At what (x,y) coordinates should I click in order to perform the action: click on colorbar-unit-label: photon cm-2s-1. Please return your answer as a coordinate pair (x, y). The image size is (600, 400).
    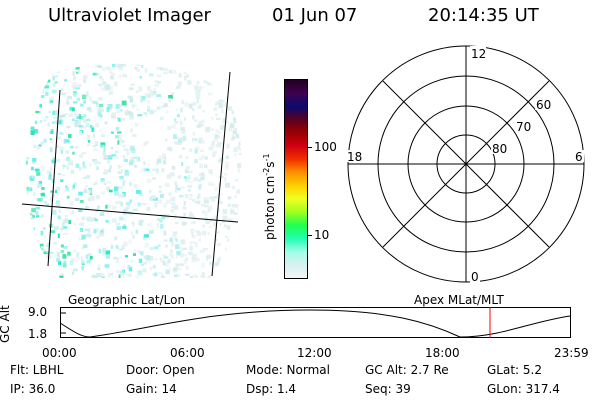
    Looking at the image, I should click on (269, 196).